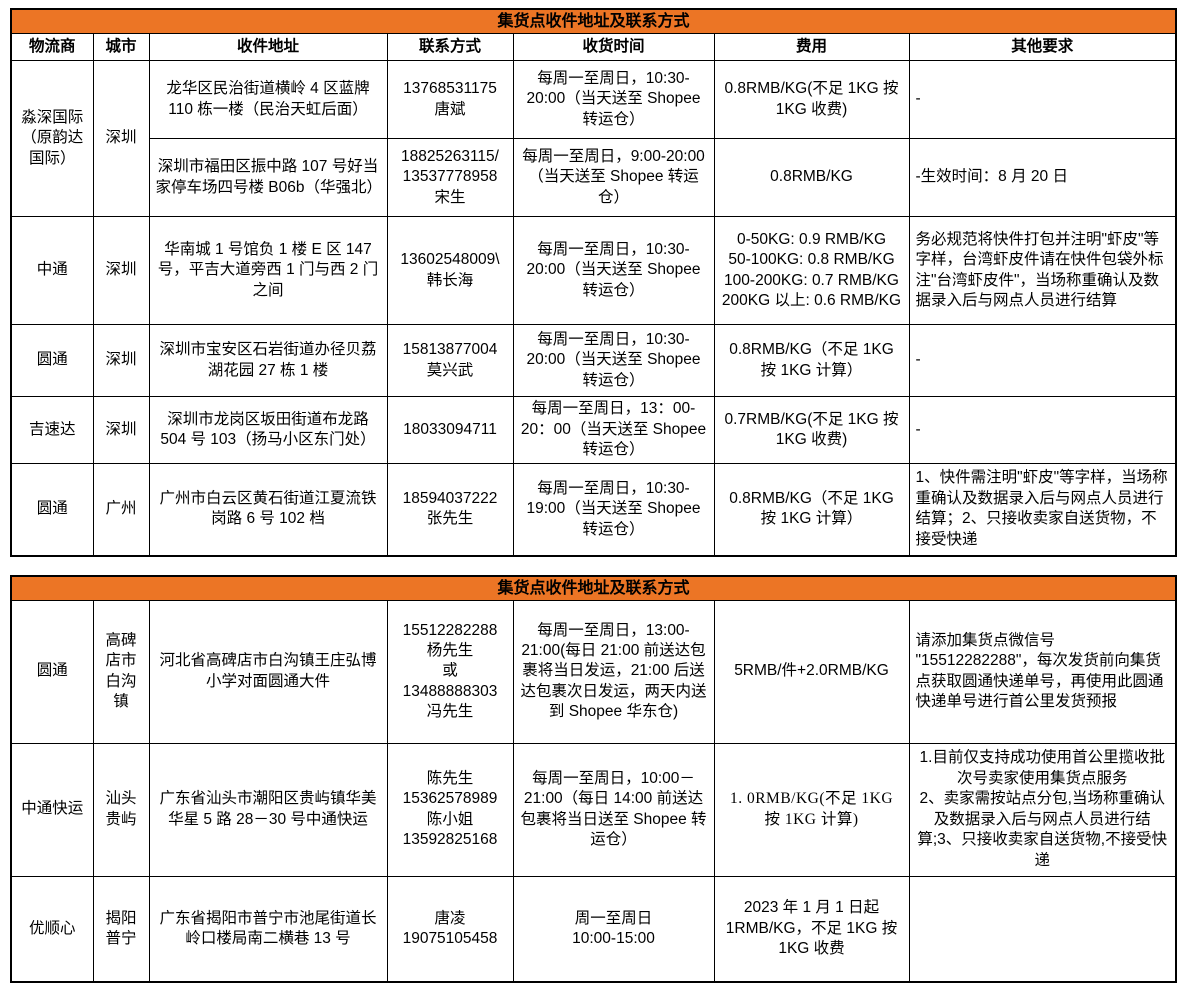 The height and width of the screenshot is (989, 1185). I want to click on column-header-time: 收货时间, so click(613, 47).